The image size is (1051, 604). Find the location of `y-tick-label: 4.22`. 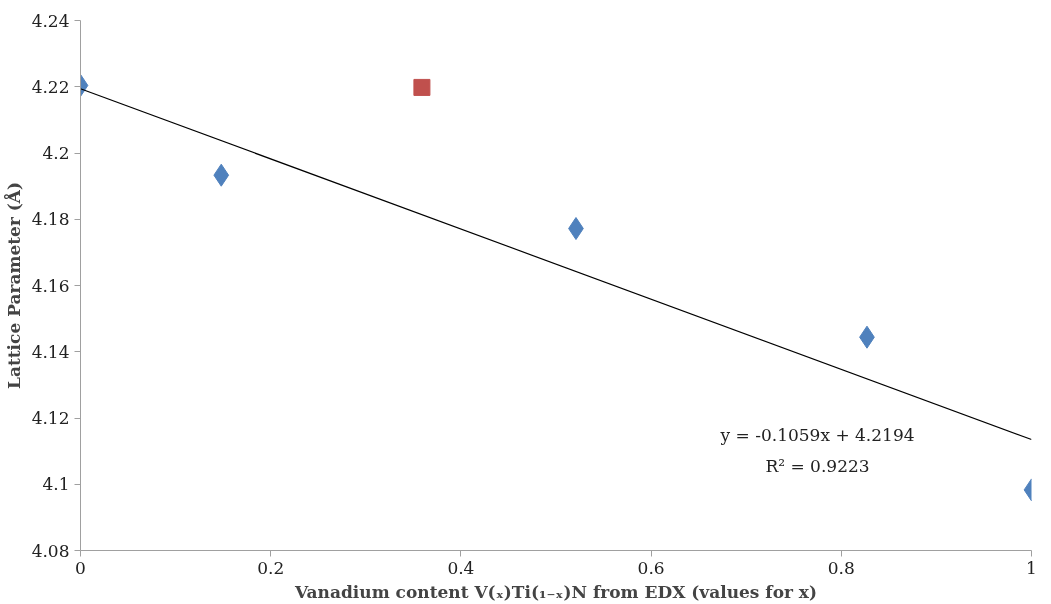

y-tick-label: 4.22 is located at coordinates (50, 86).